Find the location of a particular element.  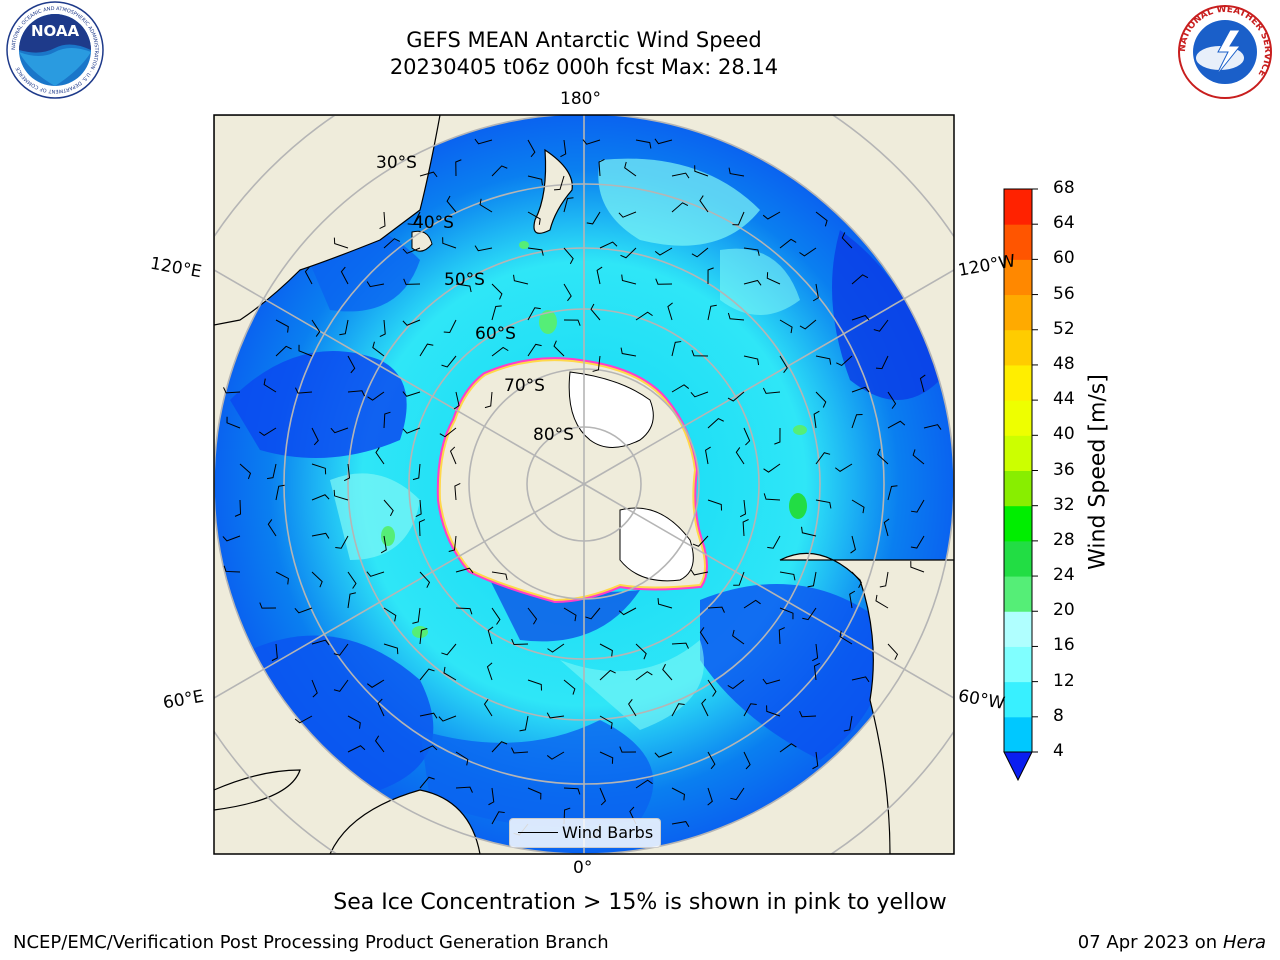

lat-label-30s: 30°S is located at coordinates (396, 163).